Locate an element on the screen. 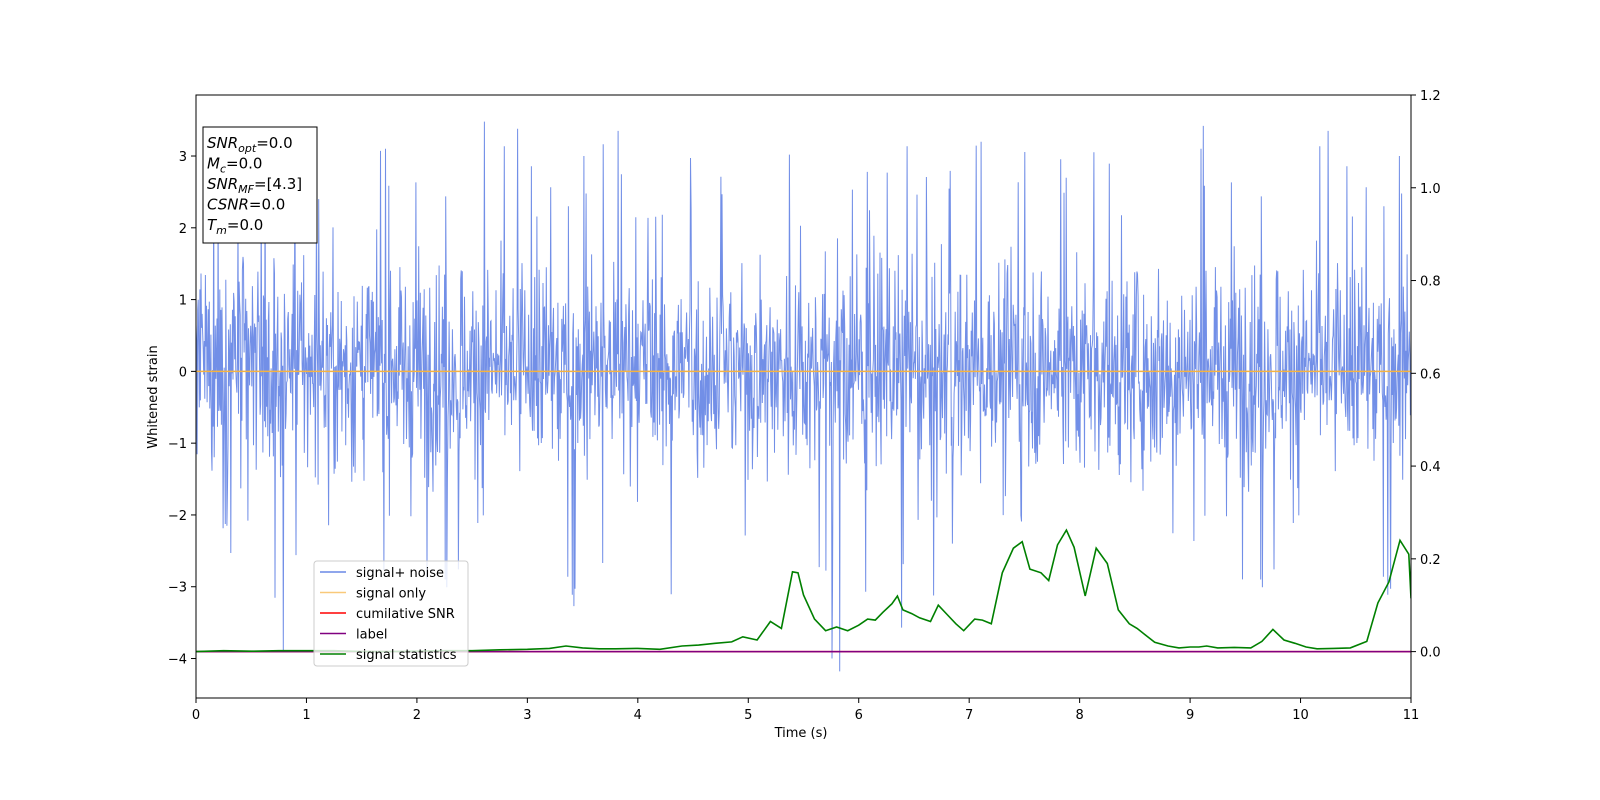  x-axis: 0 1 2 3 4 5 6 7 8 9 10 11 is located at coordinates (805, 710).